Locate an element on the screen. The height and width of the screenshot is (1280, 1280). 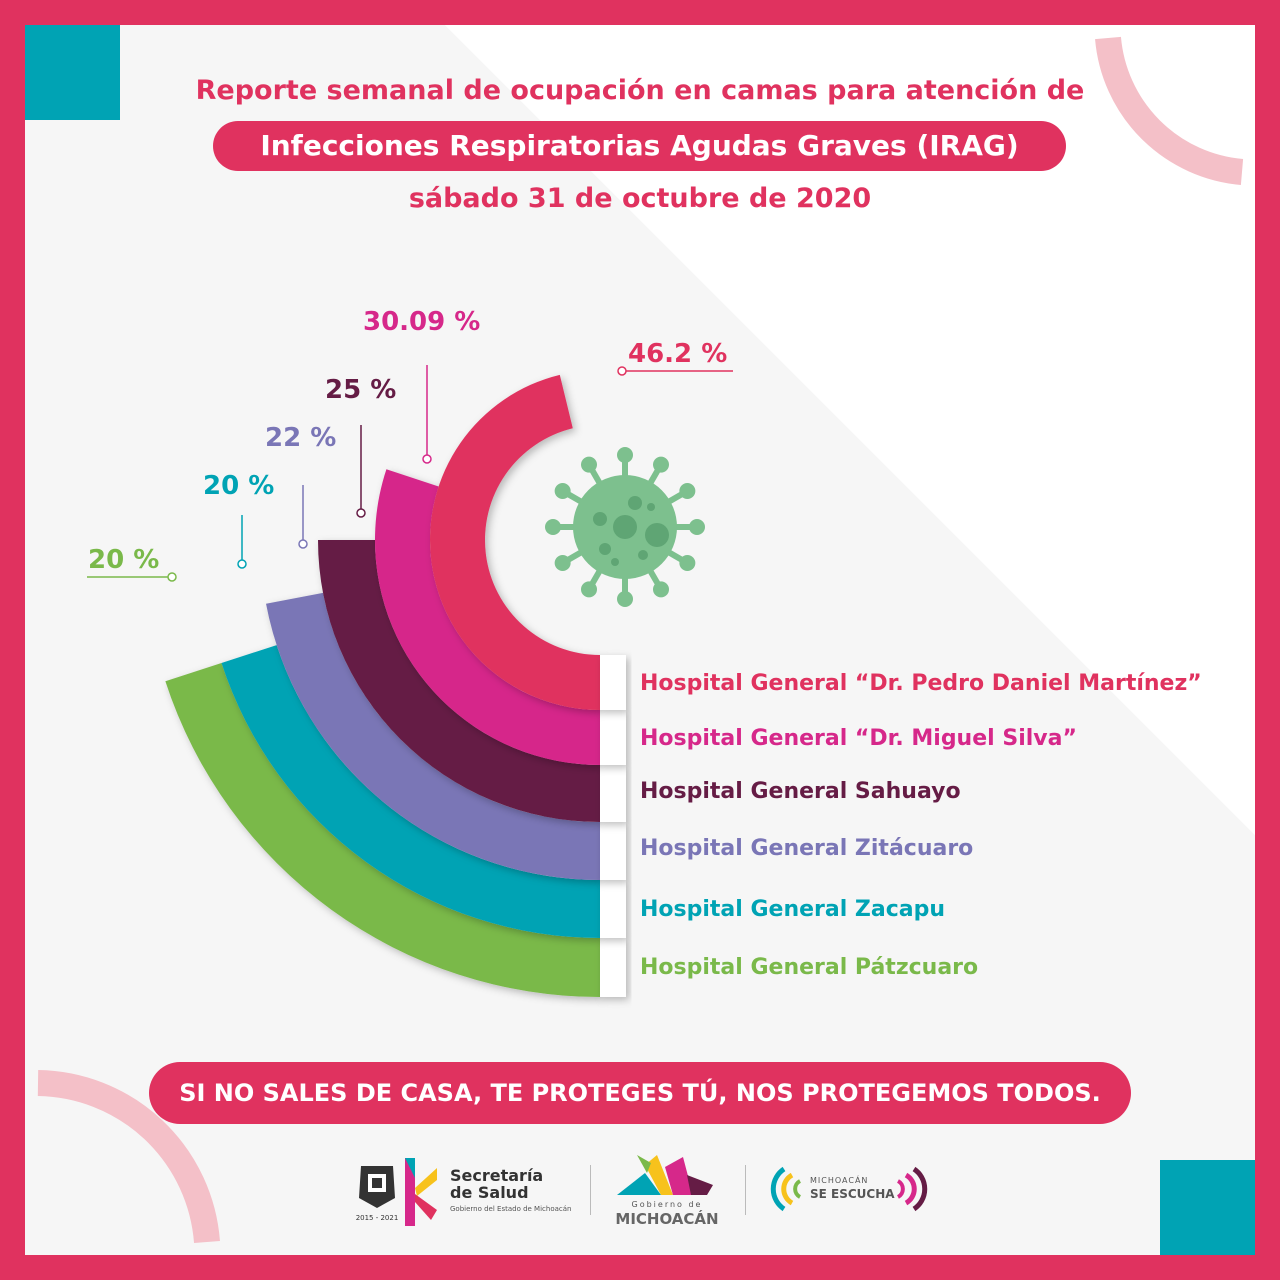
state-seal-logo: 2015 - 2021 is located at coordinates (380, 1193).